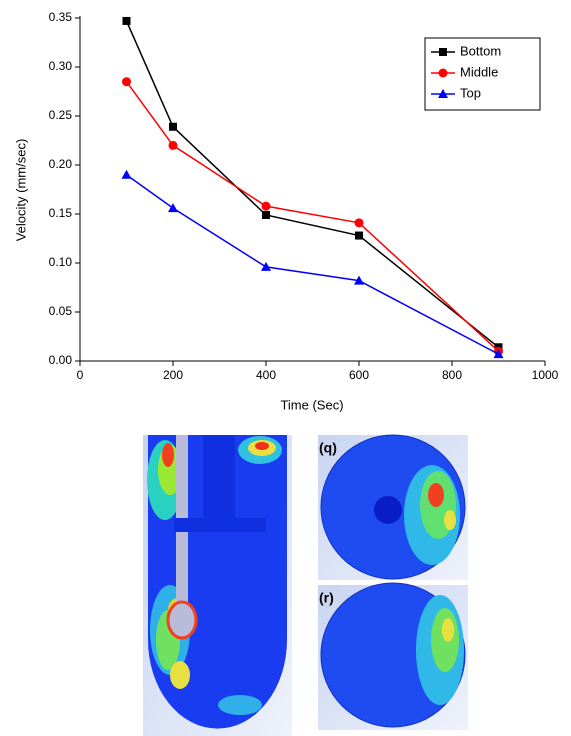 The height and width of the screenshot is (736, 571). I want to click on y-tick-label: 0.20, so click(61, 164).